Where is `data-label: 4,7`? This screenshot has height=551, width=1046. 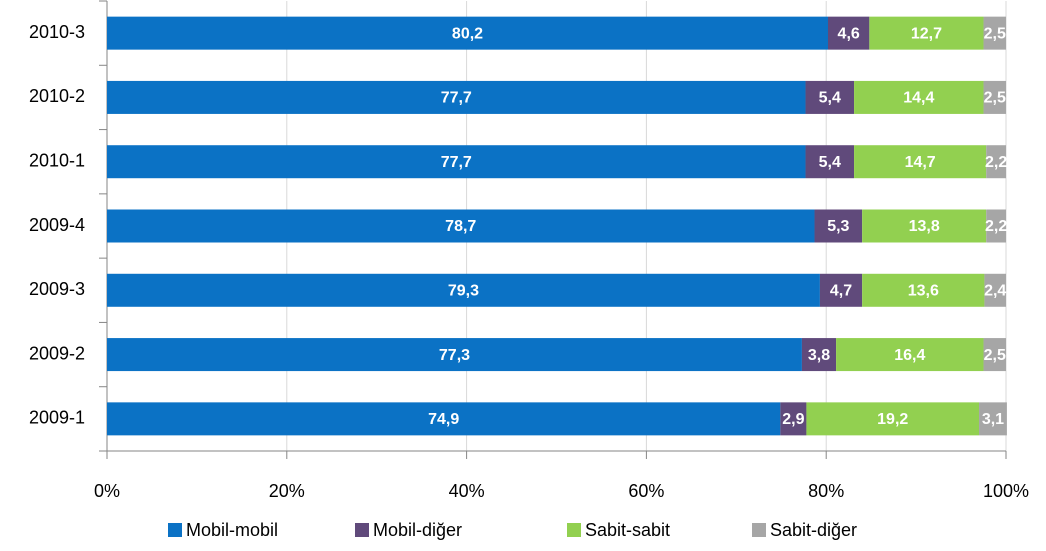 data-label: 4,7 is located at coordinates (841, 291).